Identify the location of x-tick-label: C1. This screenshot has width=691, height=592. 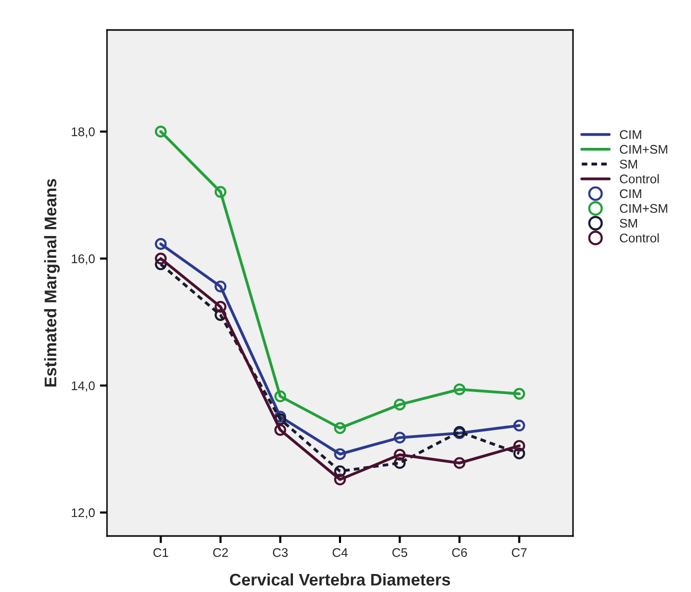
(160, 552).